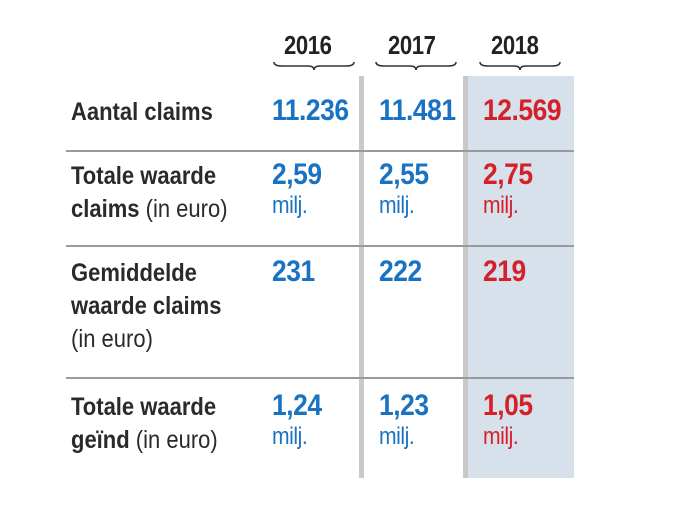 The height and width of the screenshot is (513, 693). What do you see at coordinates (504, 271) in the screenshot?
I see `cell-gemiddelde-waarde-2018: 219` at bounding box center [504, 271].